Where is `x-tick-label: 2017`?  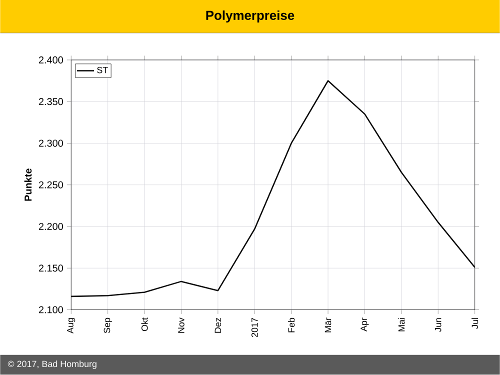
x-tick-label: 2017 is located at coordinates (254, 328).